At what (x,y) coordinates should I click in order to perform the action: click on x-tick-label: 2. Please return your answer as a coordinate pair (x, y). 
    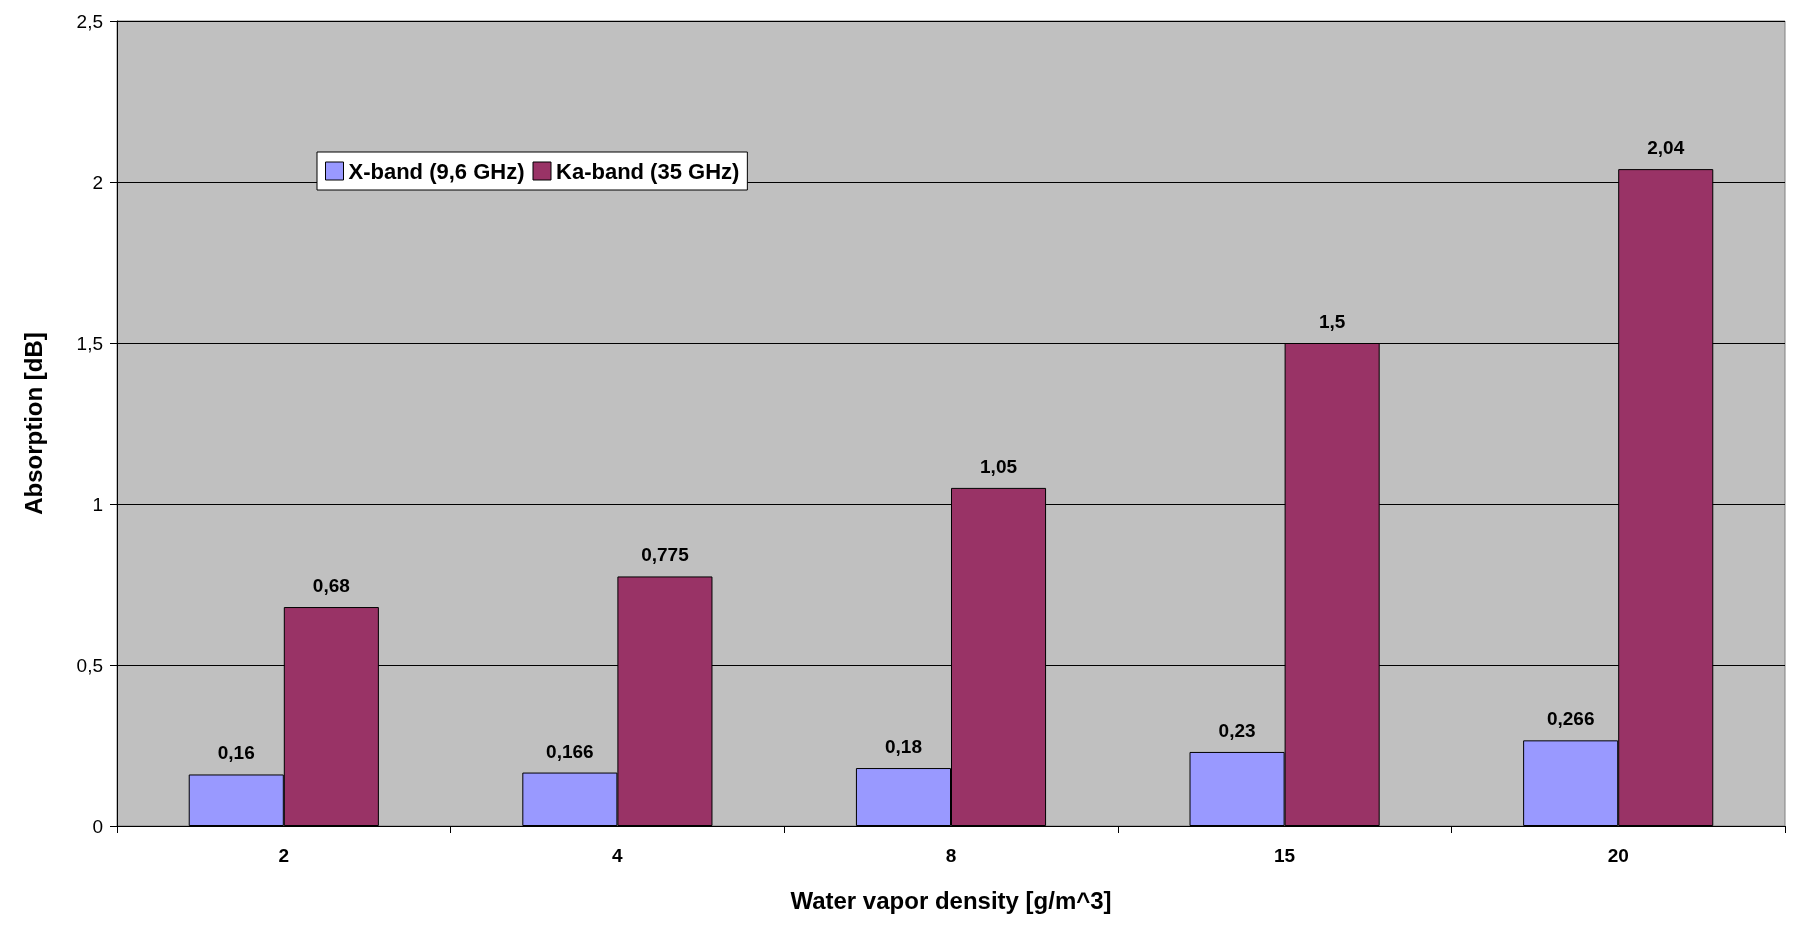
    Looking at the image, I should click on (284, 855).